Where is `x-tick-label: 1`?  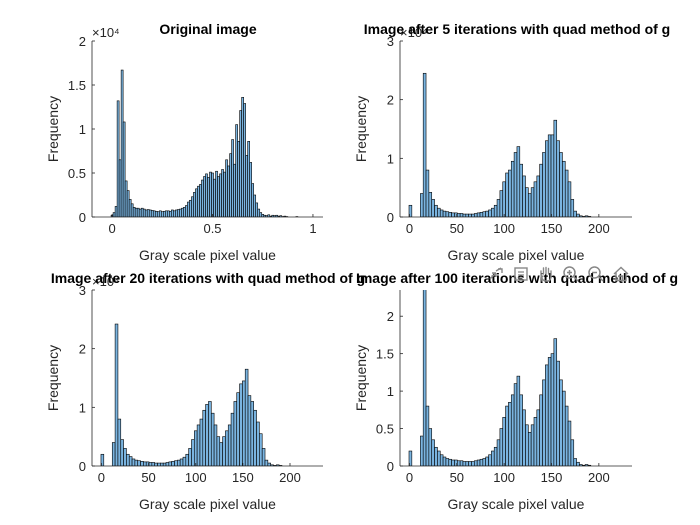
x-tick-label: 1 is located at coordinates (312, 228).